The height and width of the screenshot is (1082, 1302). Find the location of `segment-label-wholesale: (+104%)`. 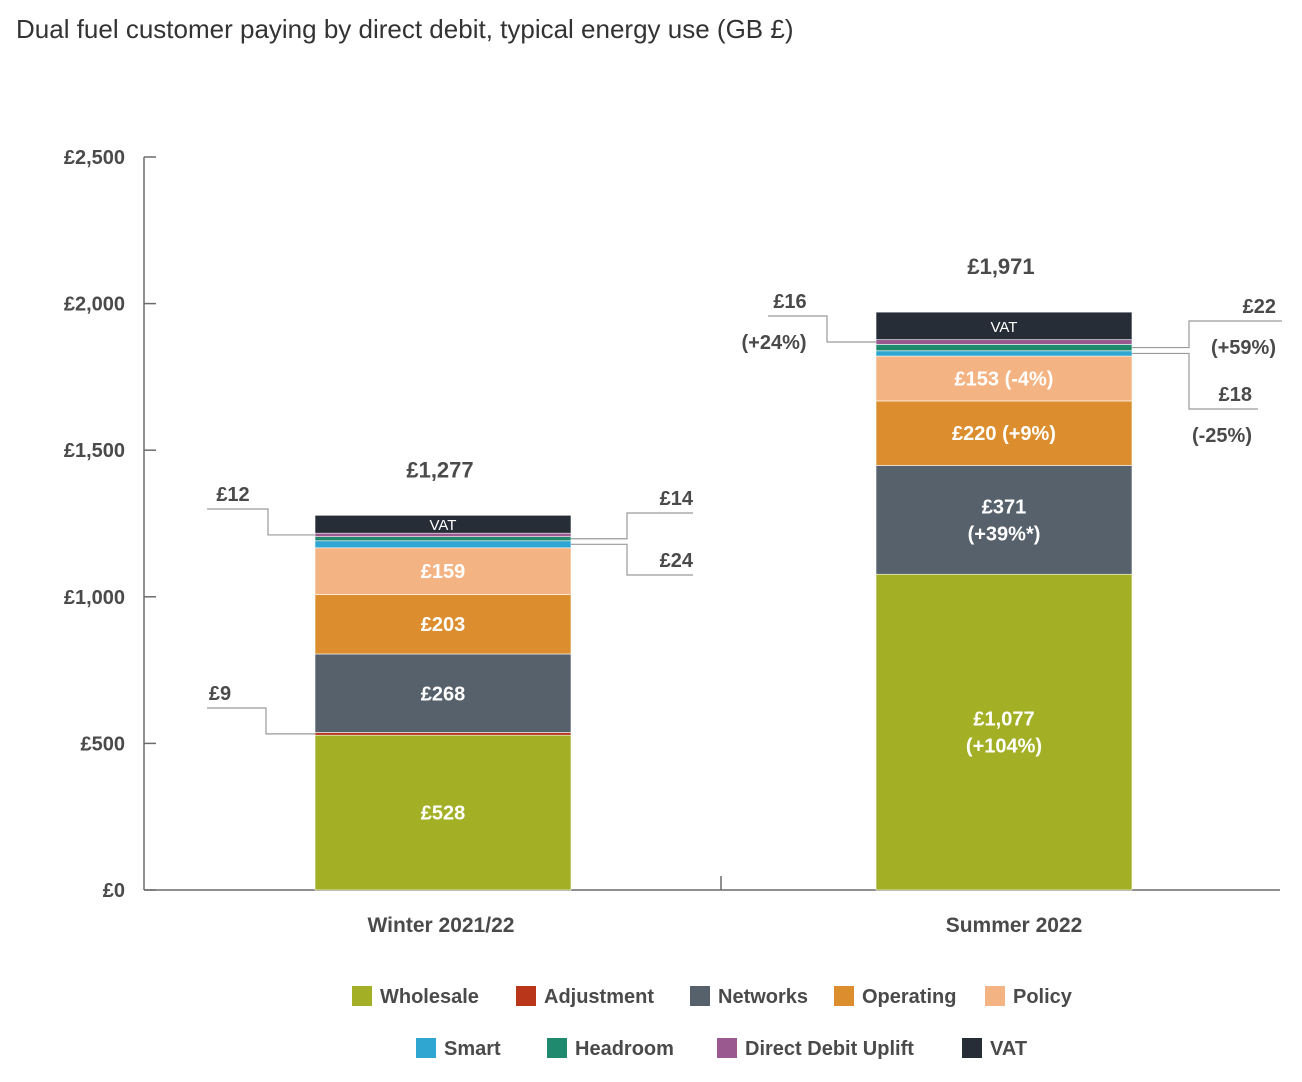

segment-label-wholesale: (+104%) is located at coordinates (1004, 747).